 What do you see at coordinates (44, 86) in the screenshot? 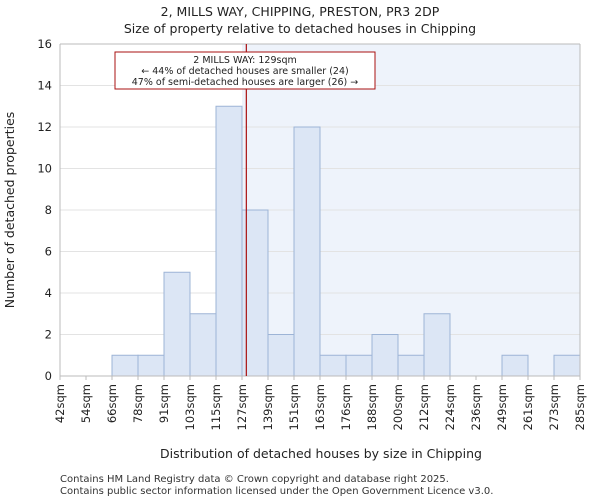
I see `y-tick-label: 14` at bounding box center [44, 86].